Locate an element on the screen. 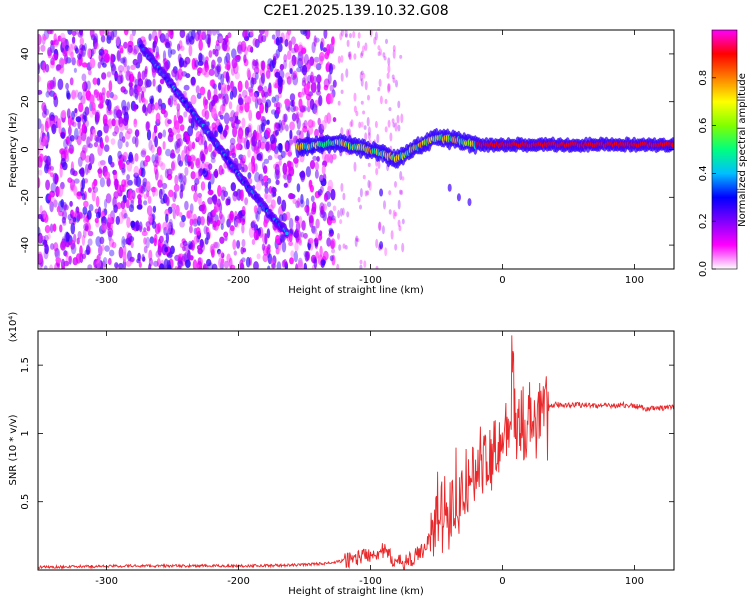 The width and height of the screenshot is (750, 604). colorbar-tick-label: 0.0 is located at coordinates (703, 269).